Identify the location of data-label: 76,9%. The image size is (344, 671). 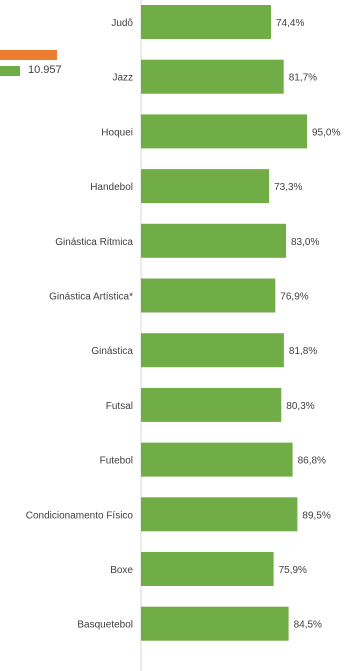
(294, 297).